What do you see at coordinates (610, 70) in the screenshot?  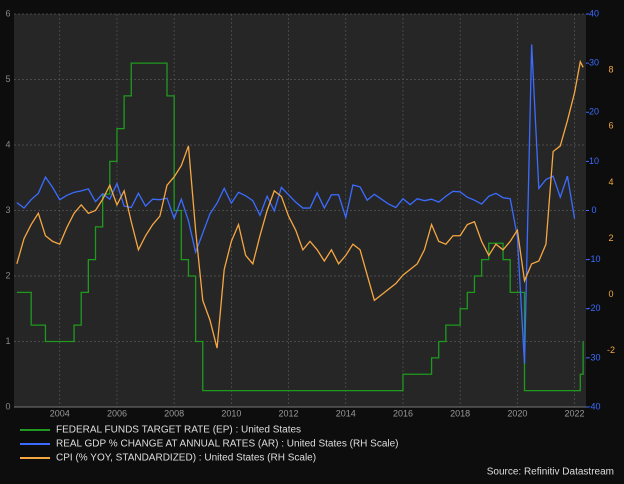 I see `y3-tick-label: 8` at bounding box center [610, 70].